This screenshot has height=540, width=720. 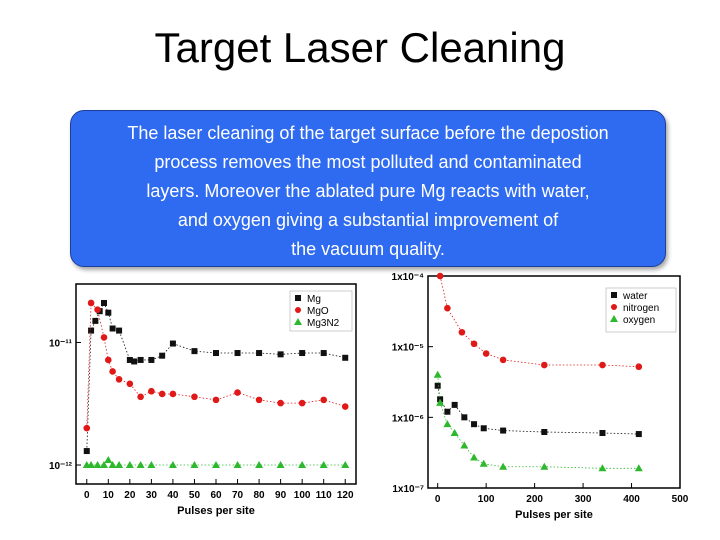 I want to click on slide-title: Target Laser Cleaning, so click(x=360, y=47).